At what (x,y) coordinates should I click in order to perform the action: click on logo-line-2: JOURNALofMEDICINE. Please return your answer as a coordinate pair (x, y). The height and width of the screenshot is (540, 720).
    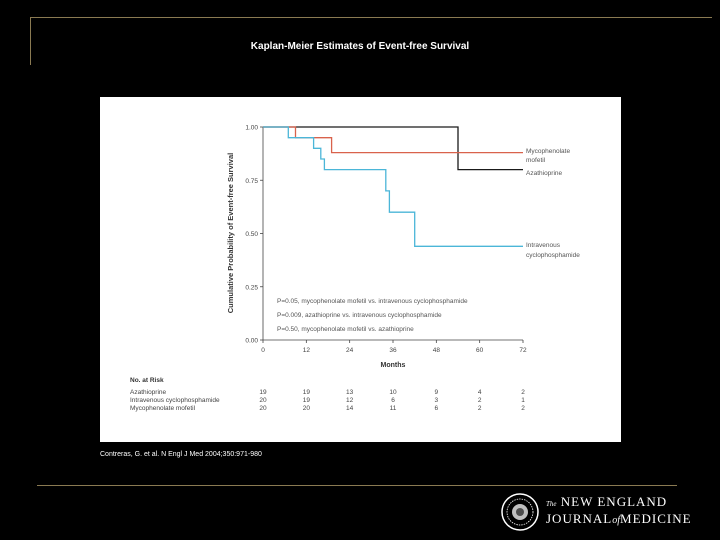
    Looking at the image, I should click on (619, 519).